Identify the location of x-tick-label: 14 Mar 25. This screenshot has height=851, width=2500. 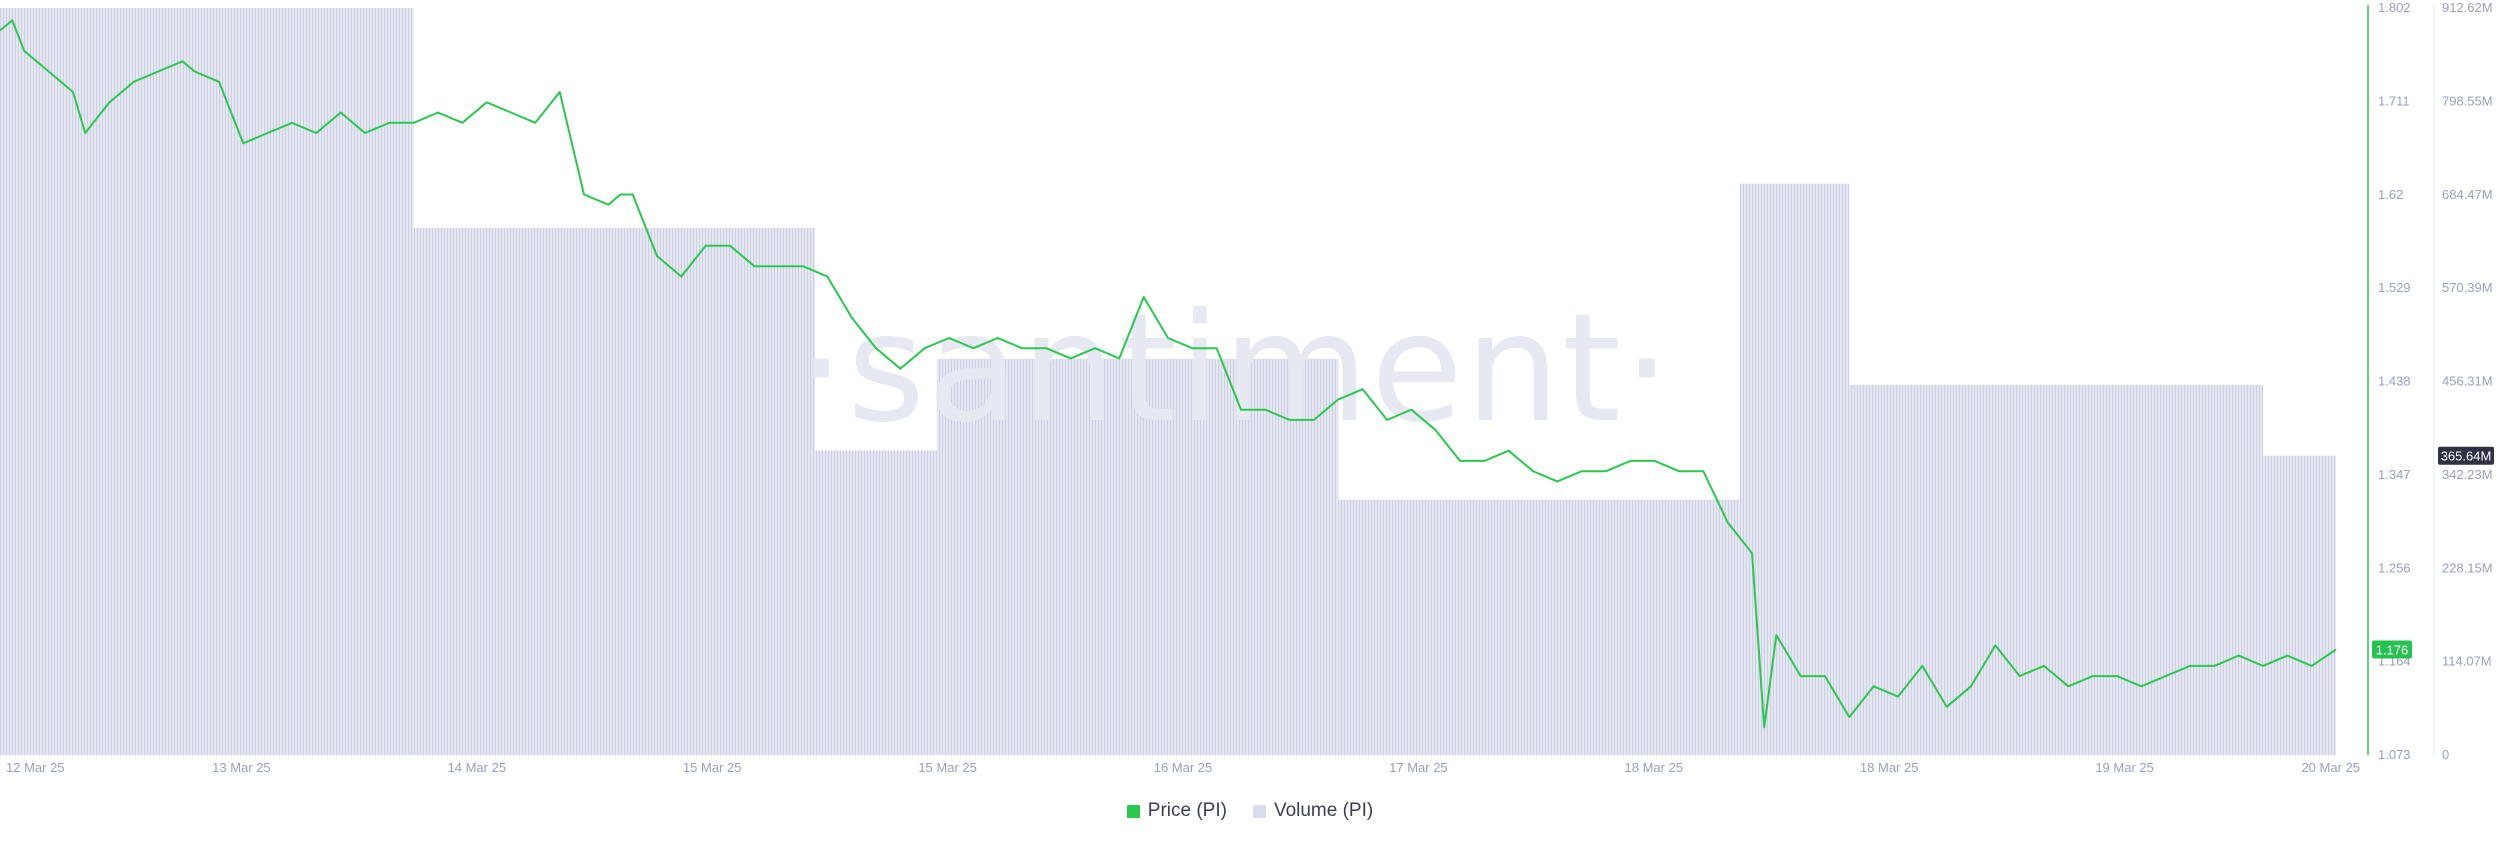
(477, 767).